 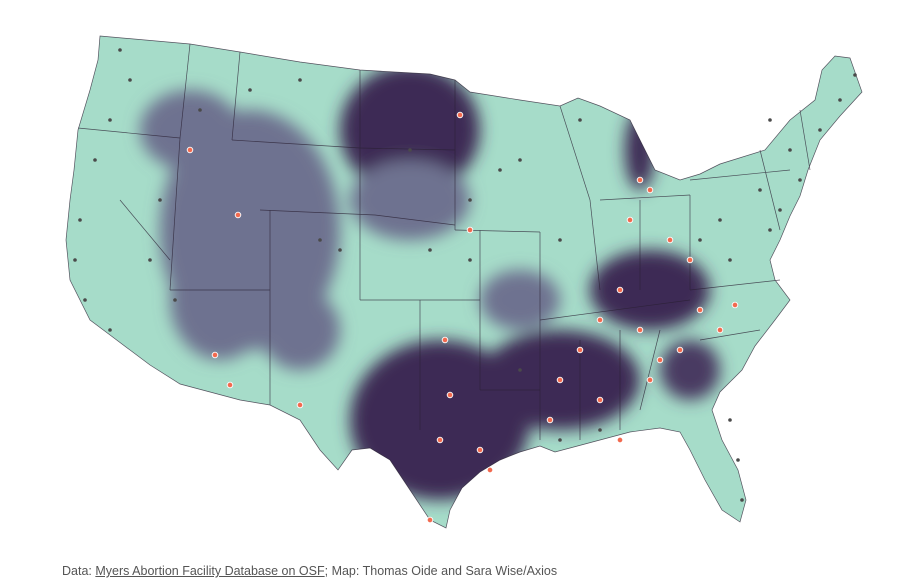 I want to click on credit-suffix: ; Map: Thomas Oide and Sara Wise/Axios, so click(x=441, y=571).